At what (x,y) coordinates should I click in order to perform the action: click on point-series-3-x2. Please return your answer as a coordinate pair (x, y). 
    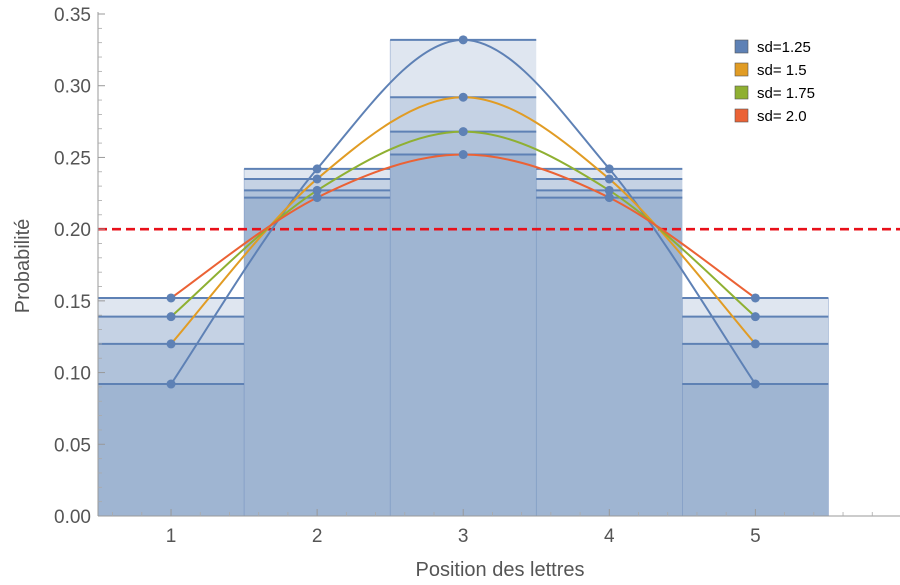
    Looking at the image, I should click on (317, 190).